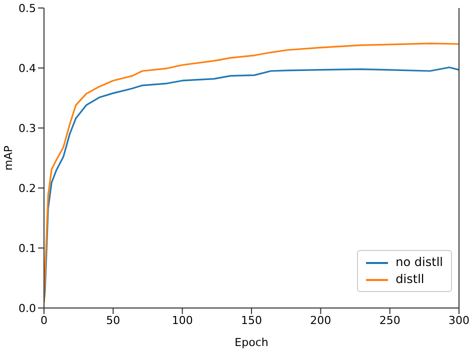  I want to click on x-tick-label: 50, so click(113, 320).